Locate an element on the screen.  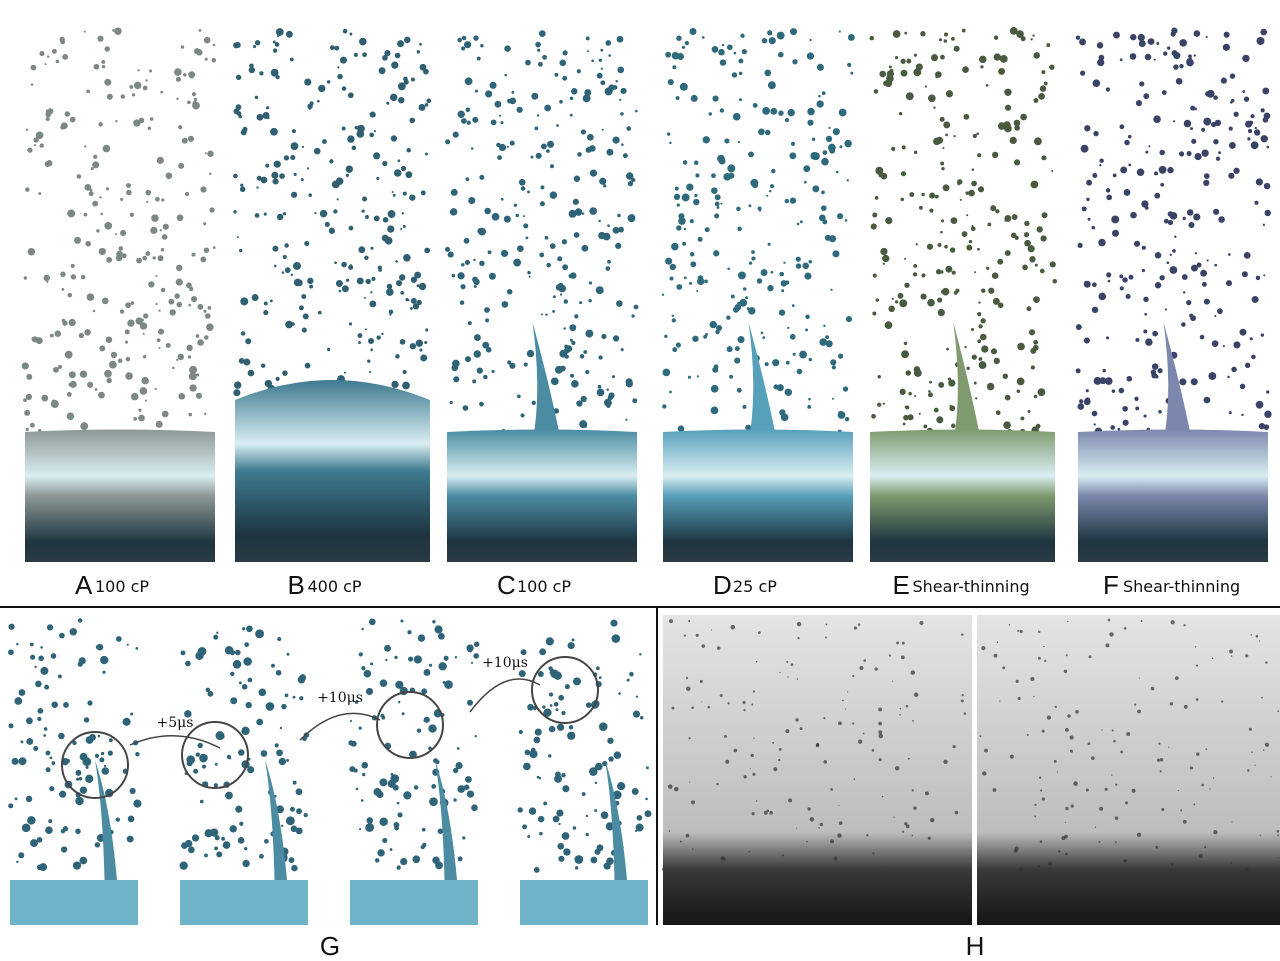
panel-letter: H is located at coordinates (975, 946).